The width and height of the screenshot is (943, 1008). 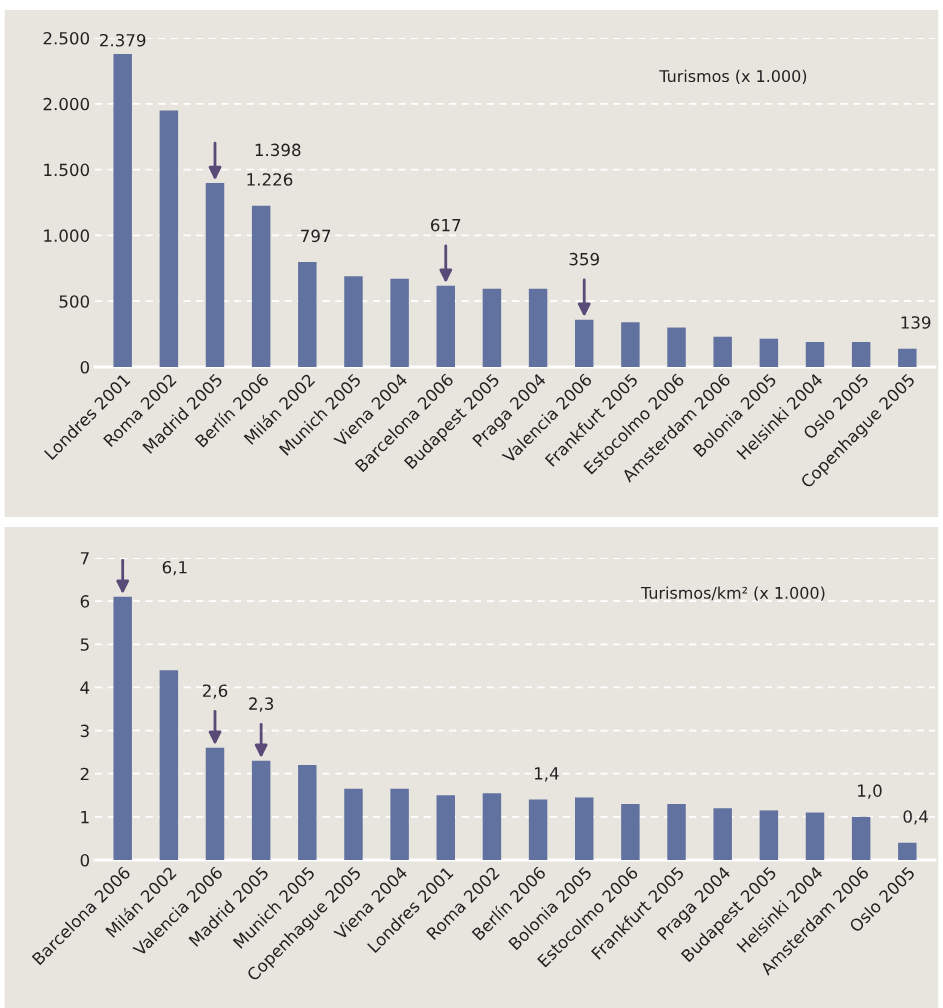 I want to click on y-tick-label: 5, so click(x=84, y=644).